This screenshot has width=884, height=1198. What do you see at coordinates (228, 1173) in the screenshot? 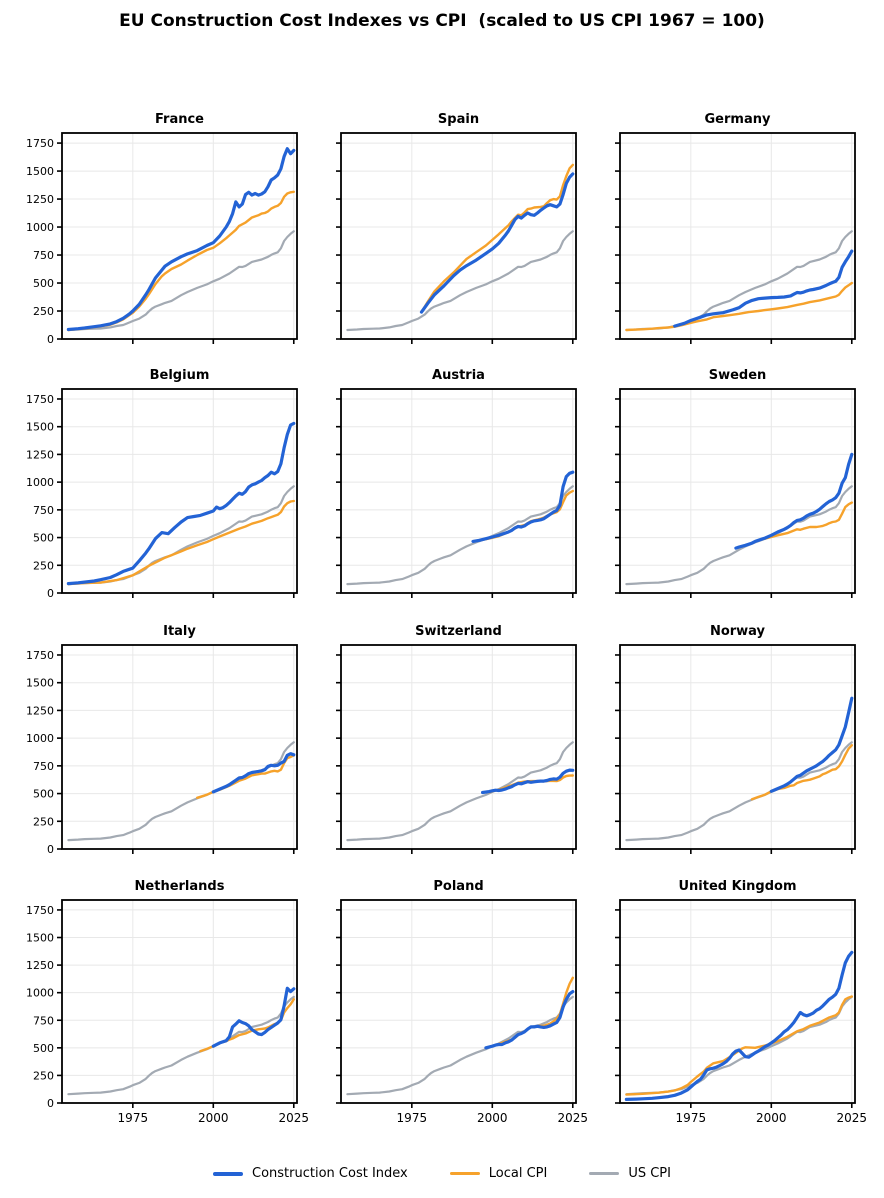
I see `legend-swatch-cci-line` at bounding box center [228, 1173].